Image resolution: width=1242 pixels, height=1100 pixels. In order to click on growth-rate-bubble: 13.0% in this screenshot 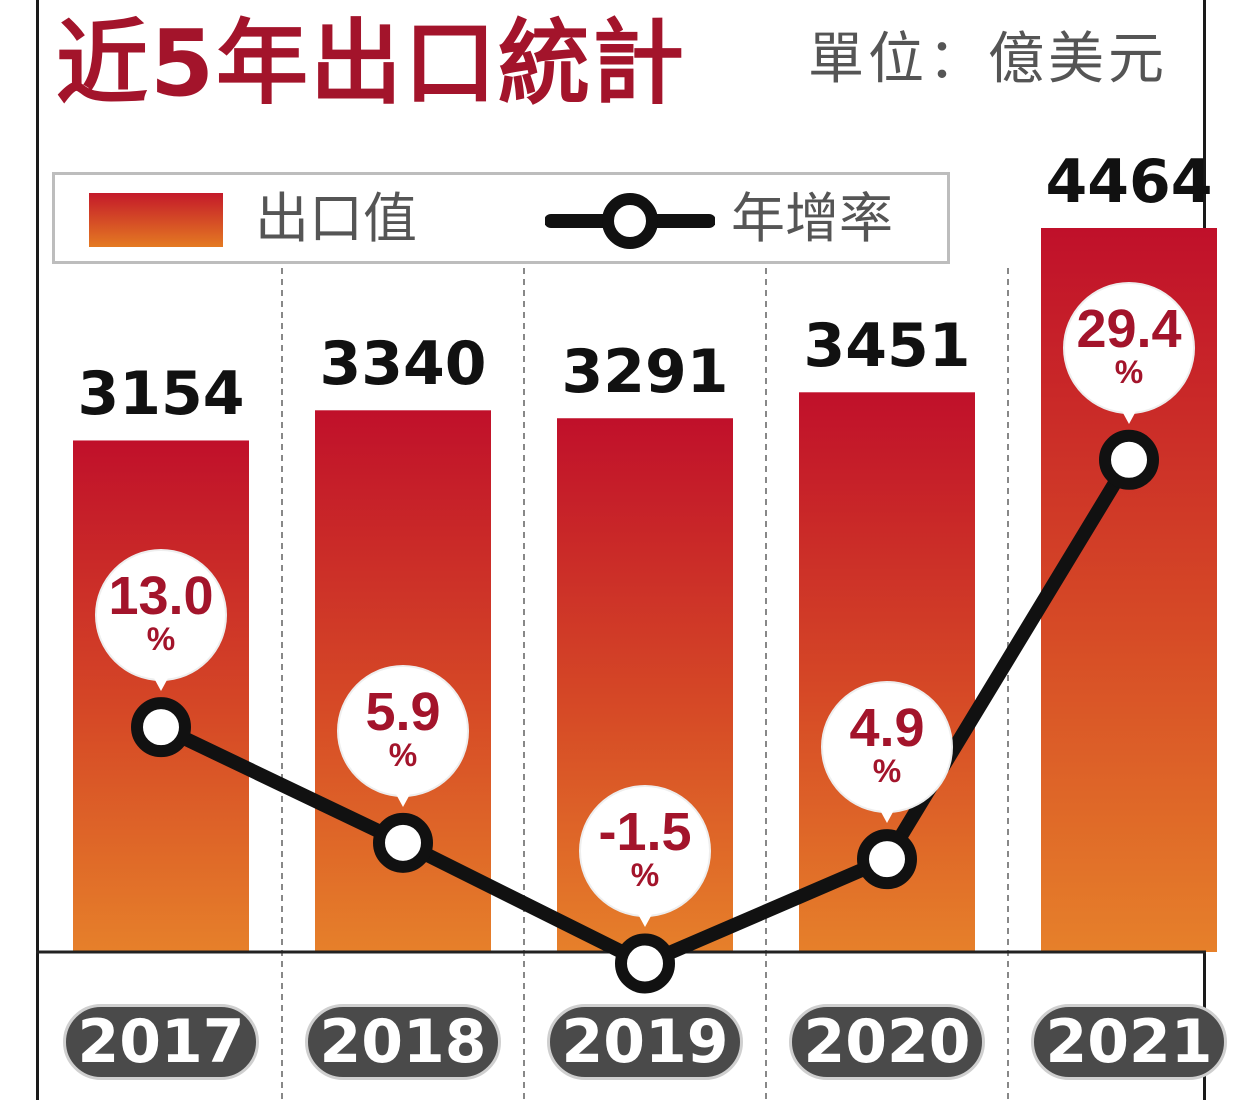, I will do `click(161, 621)`.